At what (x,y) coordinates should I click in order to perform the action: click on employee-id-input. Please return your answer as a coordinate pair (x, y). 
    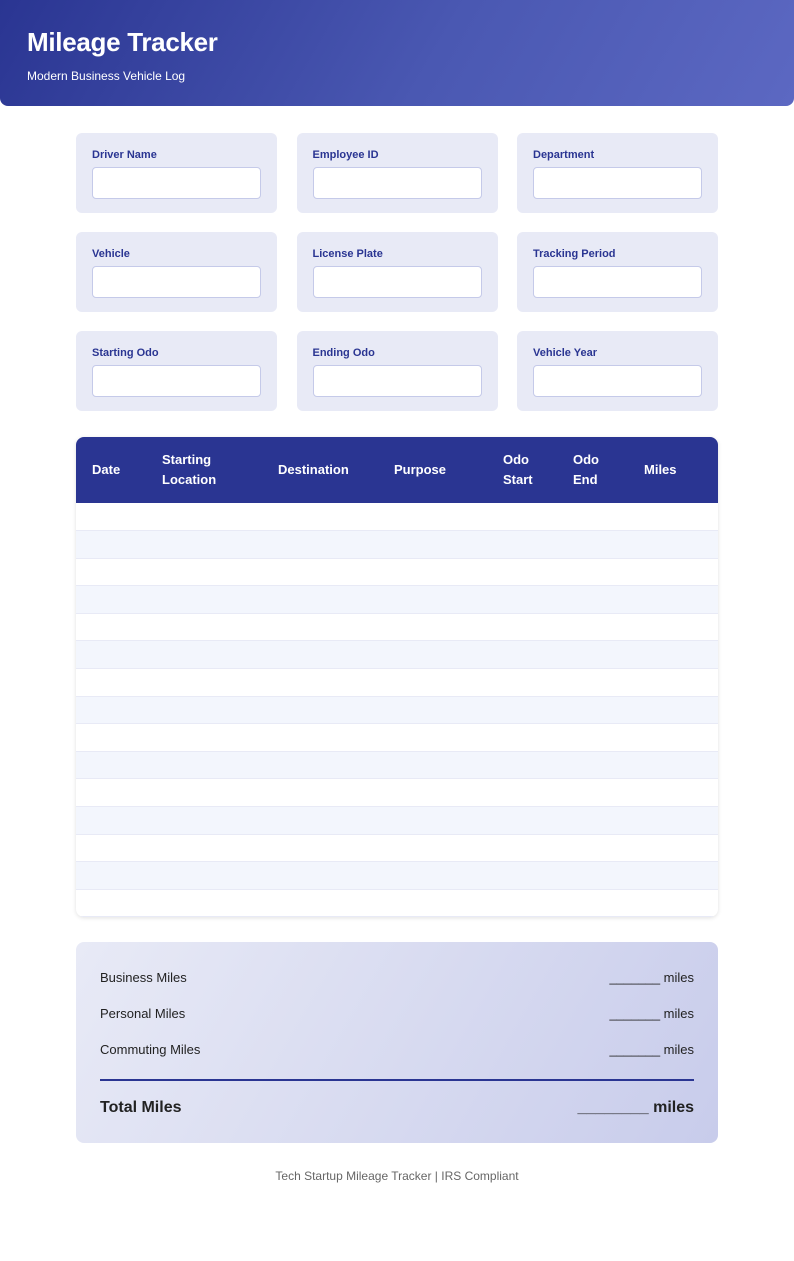
    Looking at the image, I should click on (397, 183).